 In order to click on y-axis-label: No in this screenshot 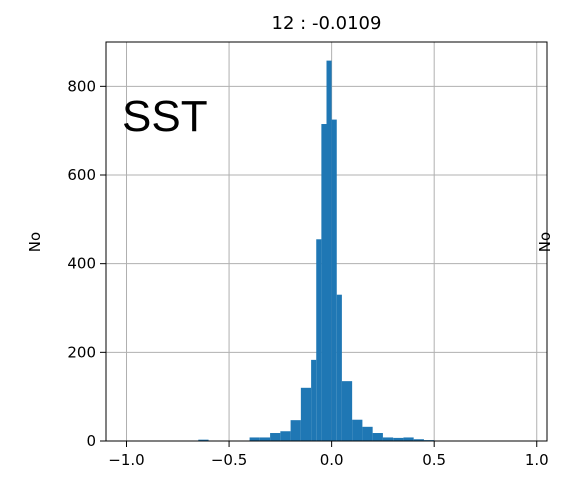, I will do `click(35, 242)`.